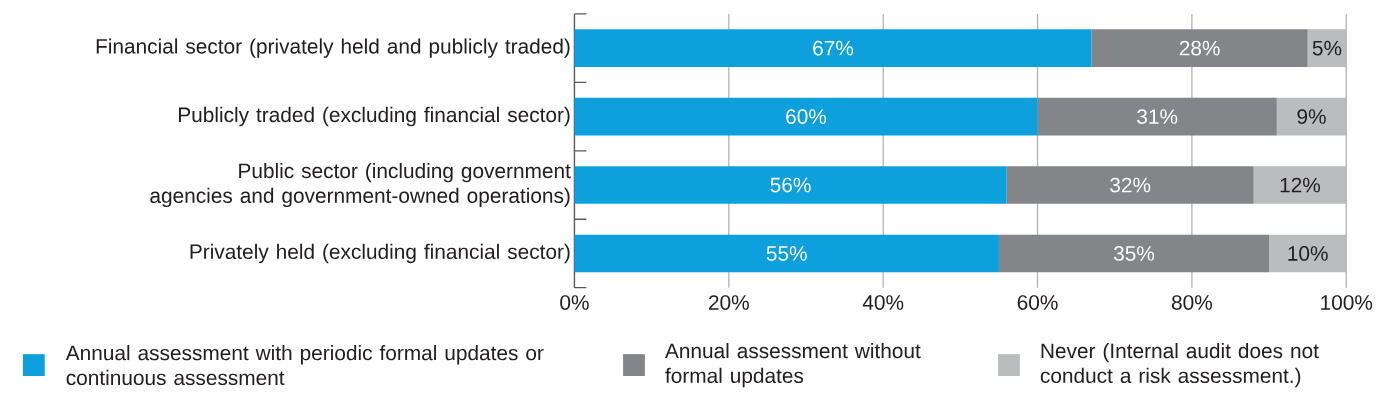 Image resolution: width=1378 pixels, height=402 pixels. I want to click on x-tick-label: 40%, so click(883, 302).